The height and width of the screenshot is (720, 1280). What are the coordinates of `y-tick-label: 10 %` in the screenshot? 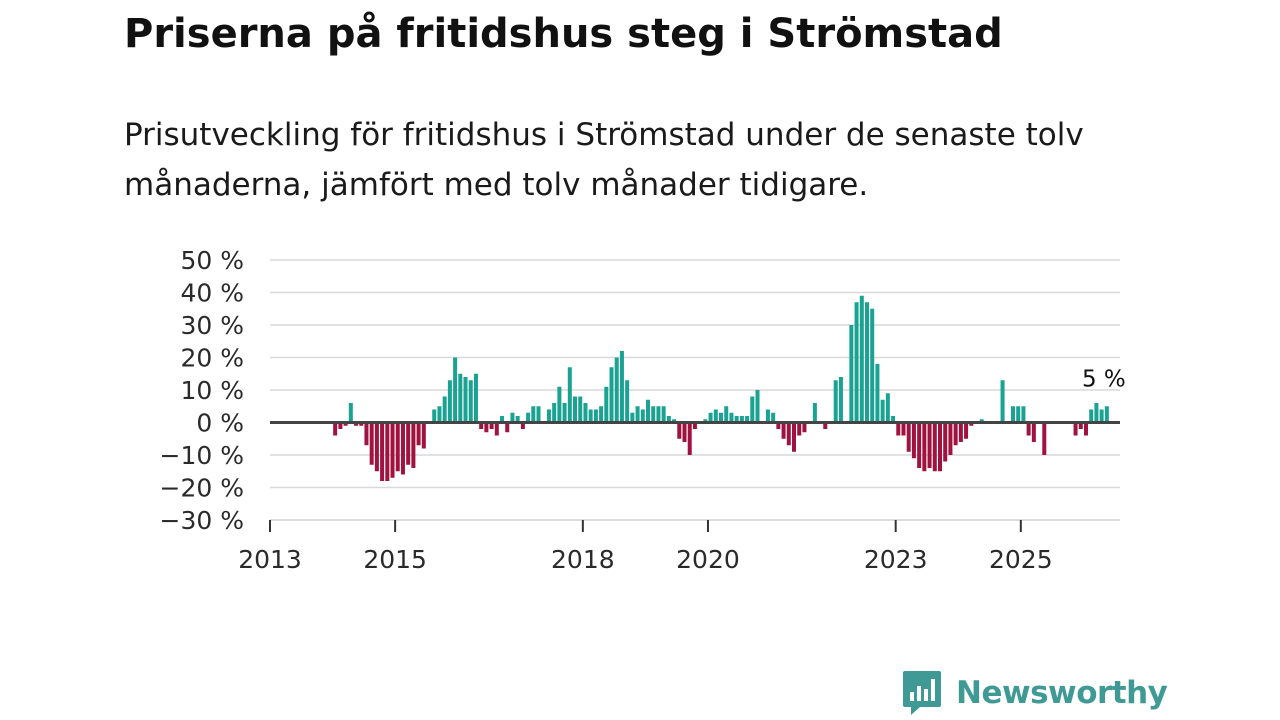 It's located at (212, 390).